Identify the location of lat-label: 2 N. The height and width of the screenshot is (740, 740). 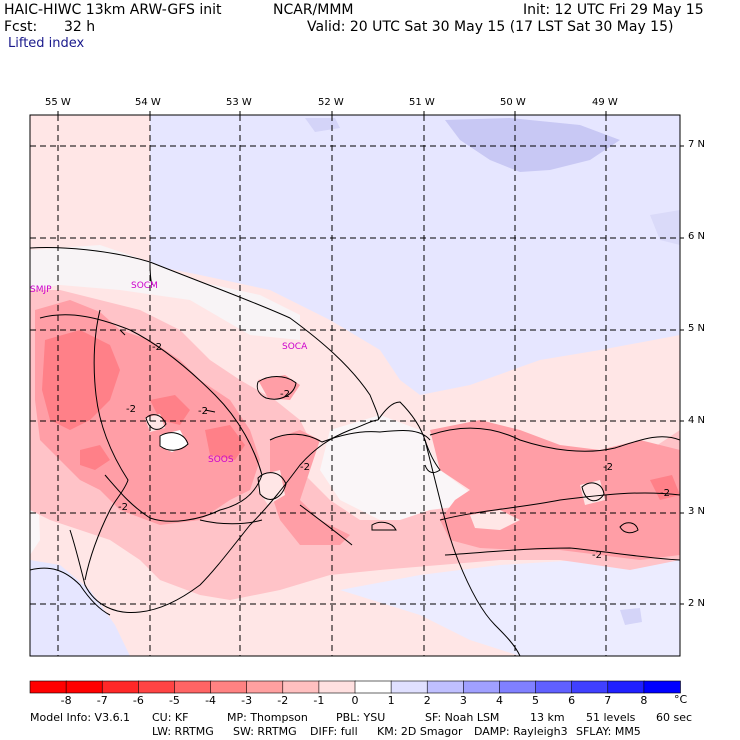
(697, 603).